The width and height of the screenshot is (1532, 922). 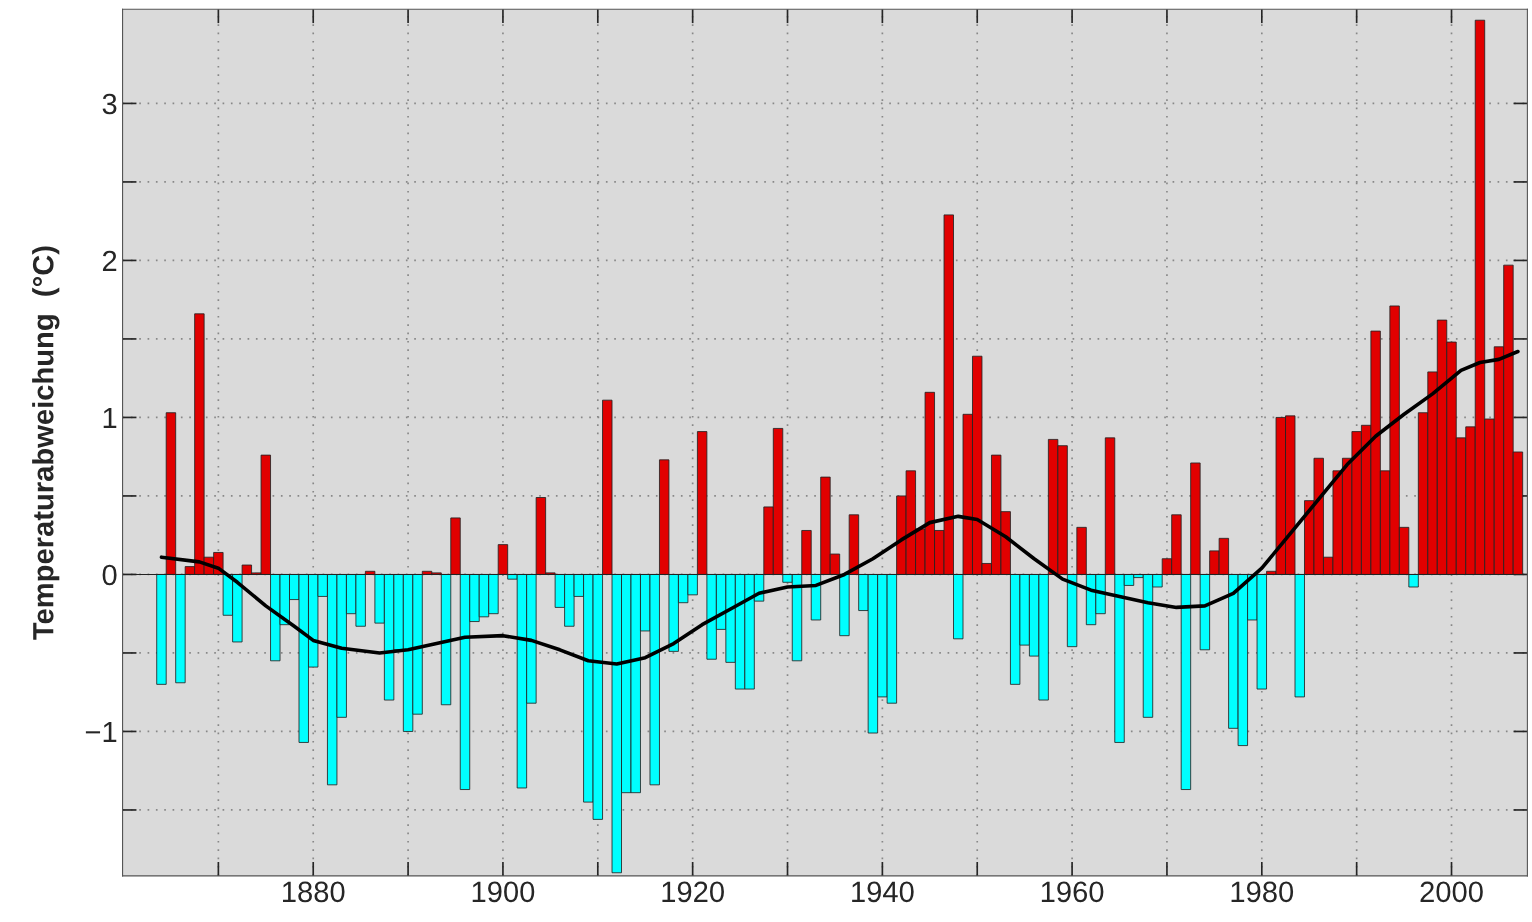 I want to click on x-tick-label: 2000, so click(x=1451, y=892).